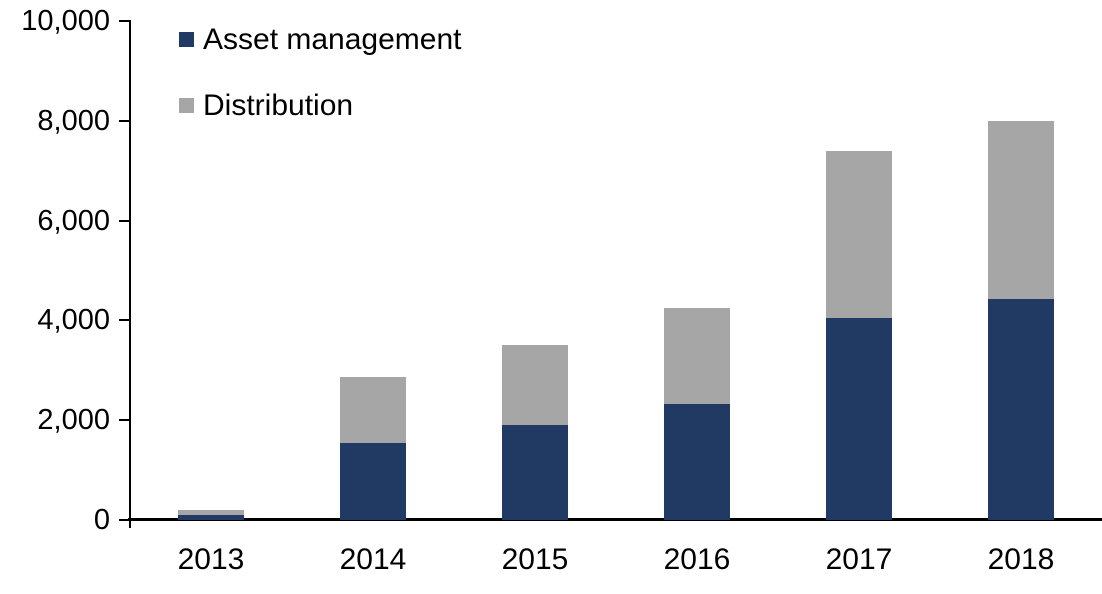 This screenshot has height=594, width=1102. What do you see at coordinates (697, 559) in the screenshot?
I see `x-tick-label-2016: 2016` at bounding box center [697, 559].